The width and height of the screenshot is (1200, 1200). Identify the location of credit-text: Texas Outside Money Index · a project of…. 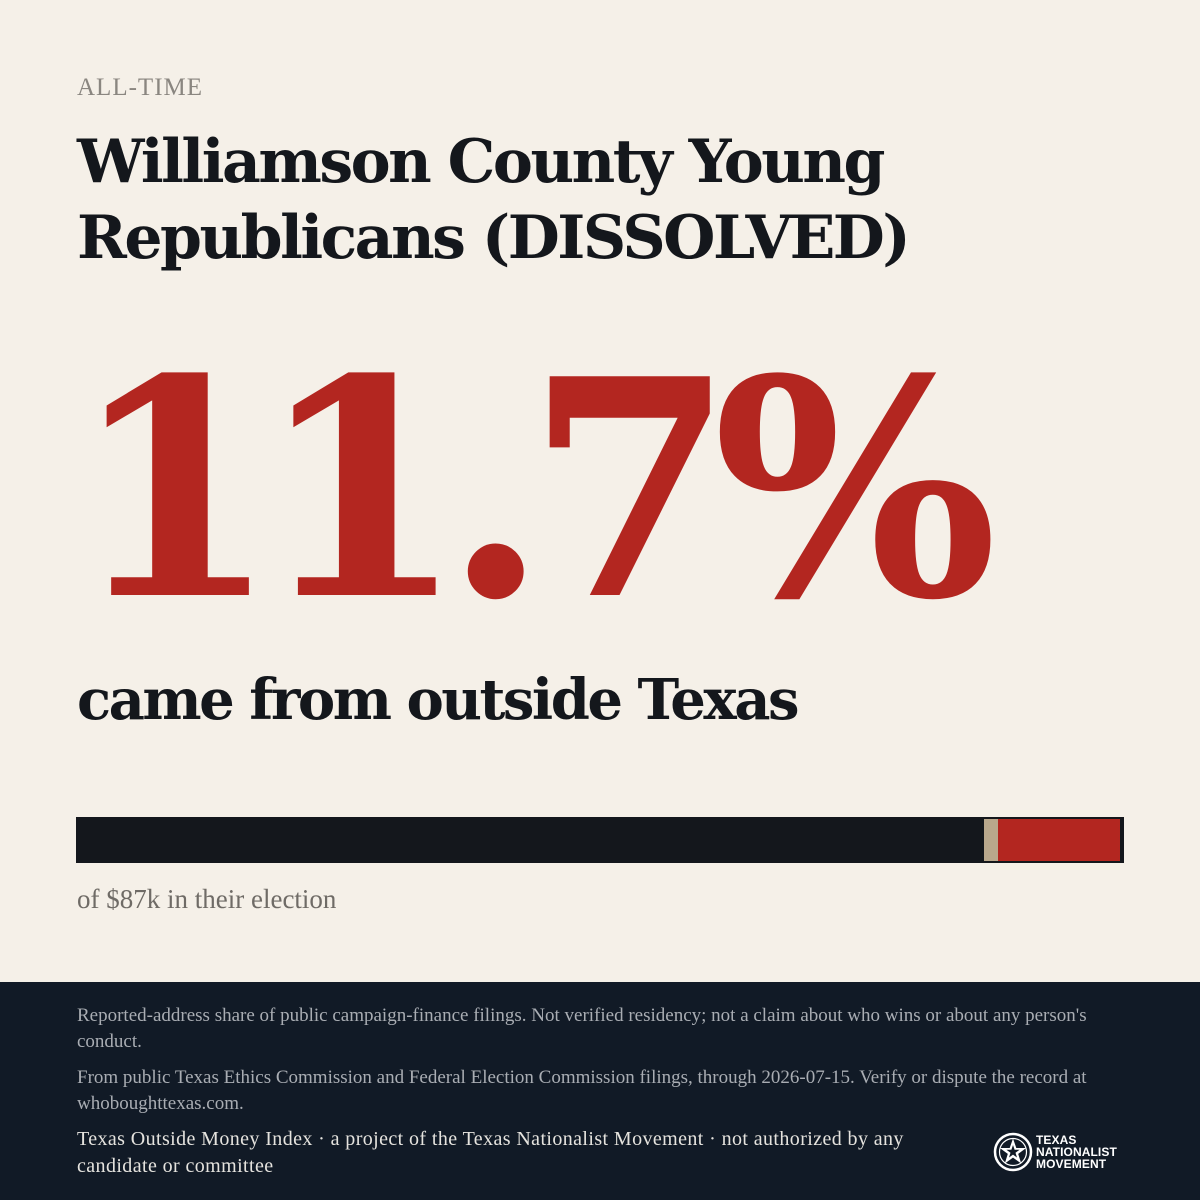
(490, 1152).